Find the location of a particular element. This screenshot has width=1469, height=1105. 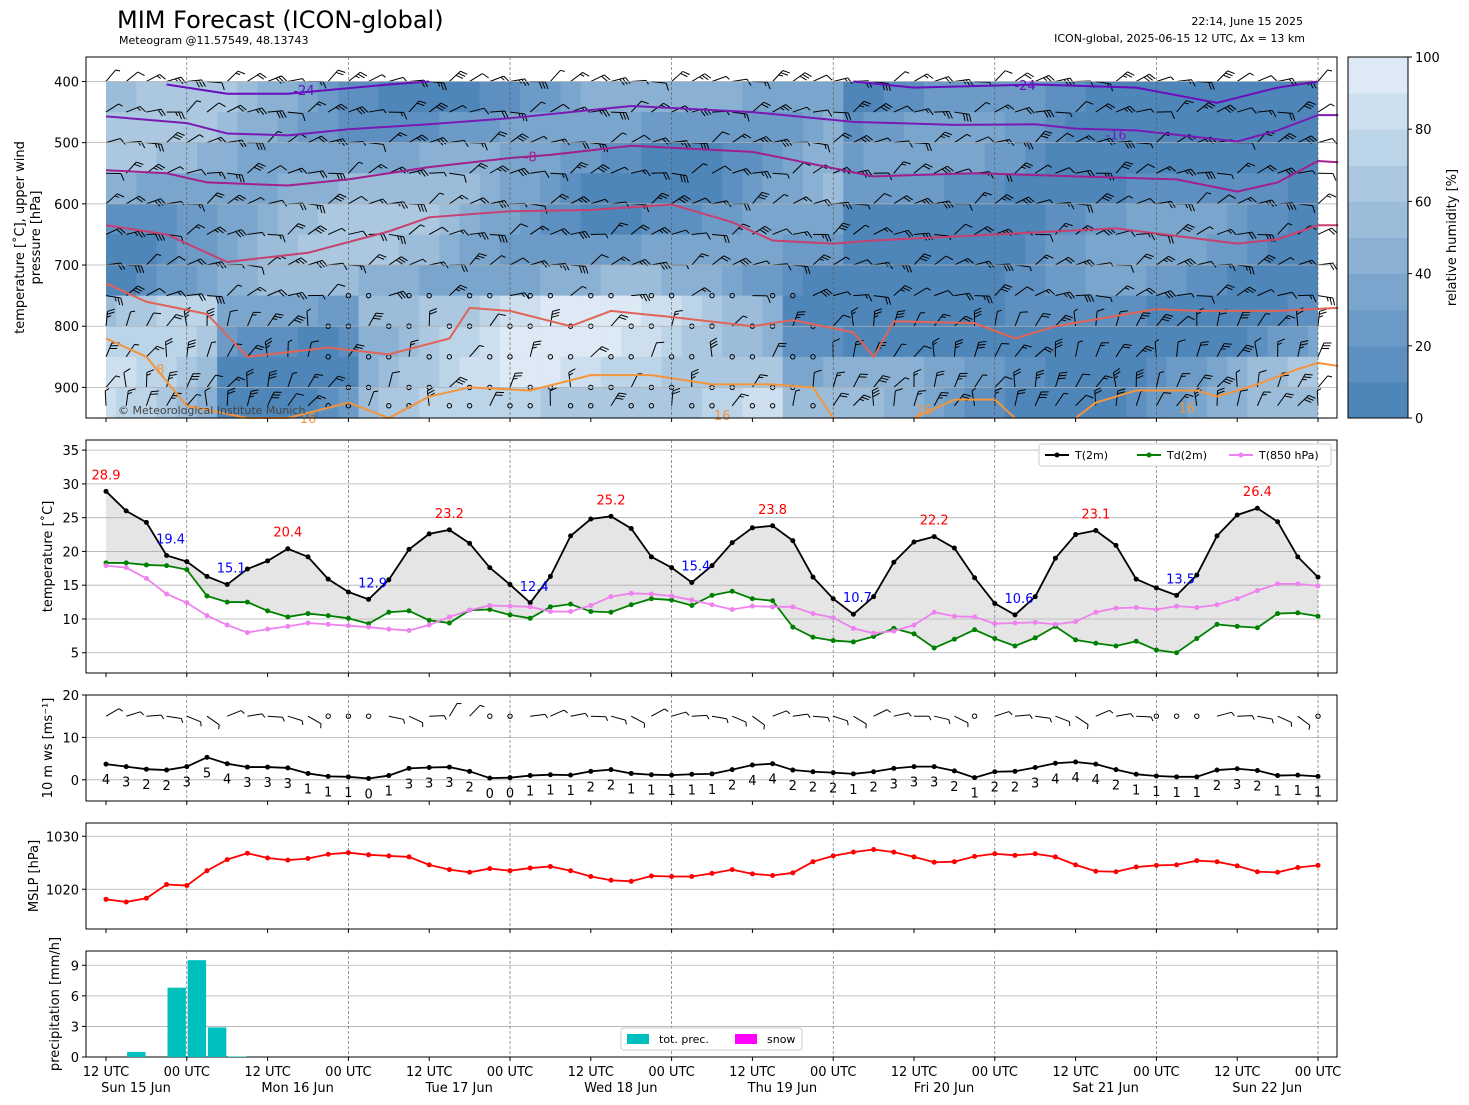

surface-wind-barb-shaft is located at coordinates (1043, 717).